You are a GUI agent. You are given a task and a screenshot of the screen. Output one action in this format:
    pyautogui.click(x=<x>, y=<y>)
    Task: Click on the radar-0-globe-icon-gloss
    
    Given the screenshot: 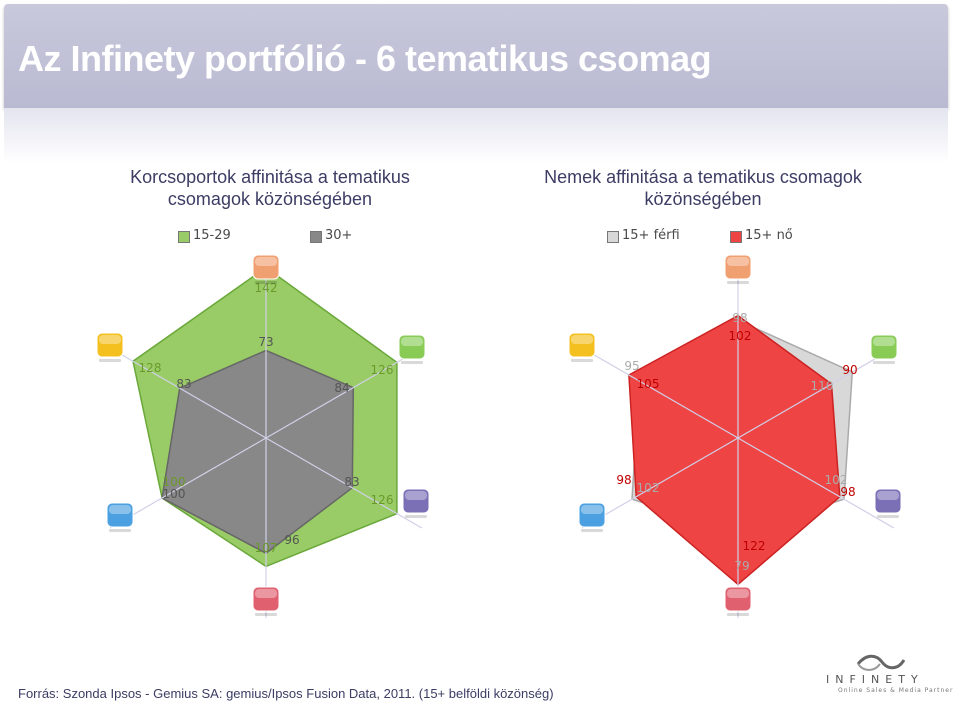 What is the action you would take?
    pyautogui.click(x=120, y=509)
    